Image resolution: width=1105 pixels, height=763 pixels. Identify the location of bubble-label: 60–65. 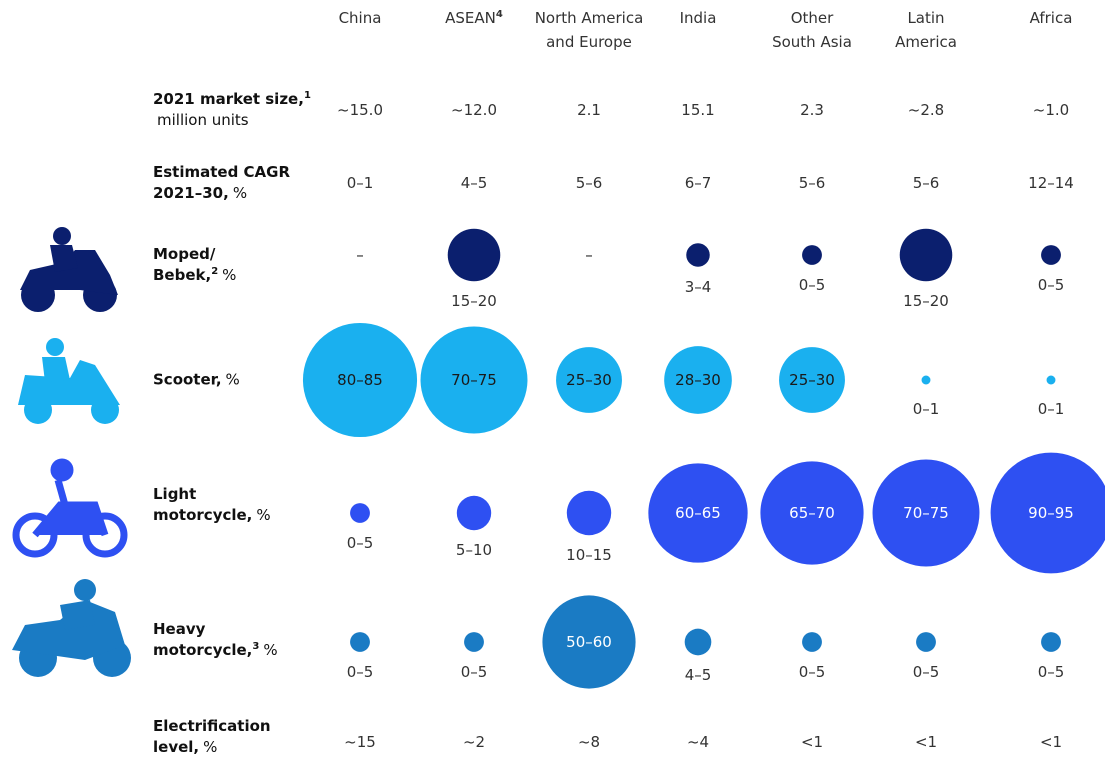
(698, 513).